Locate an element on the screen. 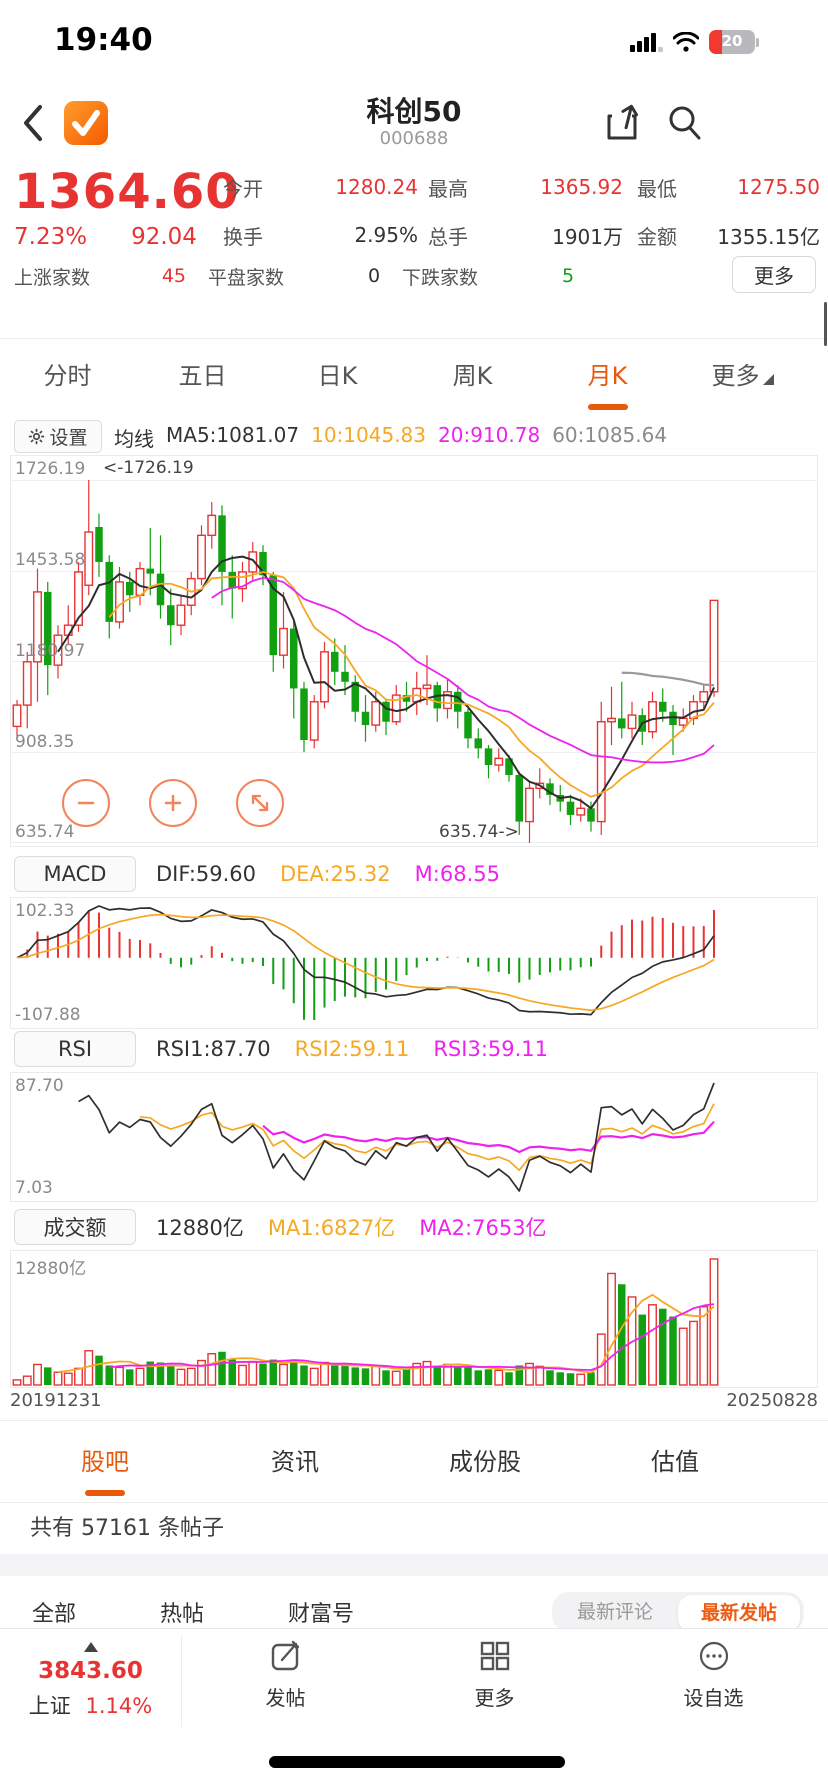 This screenshot has height=1792, width=828. index-value: 3843.60 is located at coordinates (90, 1671).